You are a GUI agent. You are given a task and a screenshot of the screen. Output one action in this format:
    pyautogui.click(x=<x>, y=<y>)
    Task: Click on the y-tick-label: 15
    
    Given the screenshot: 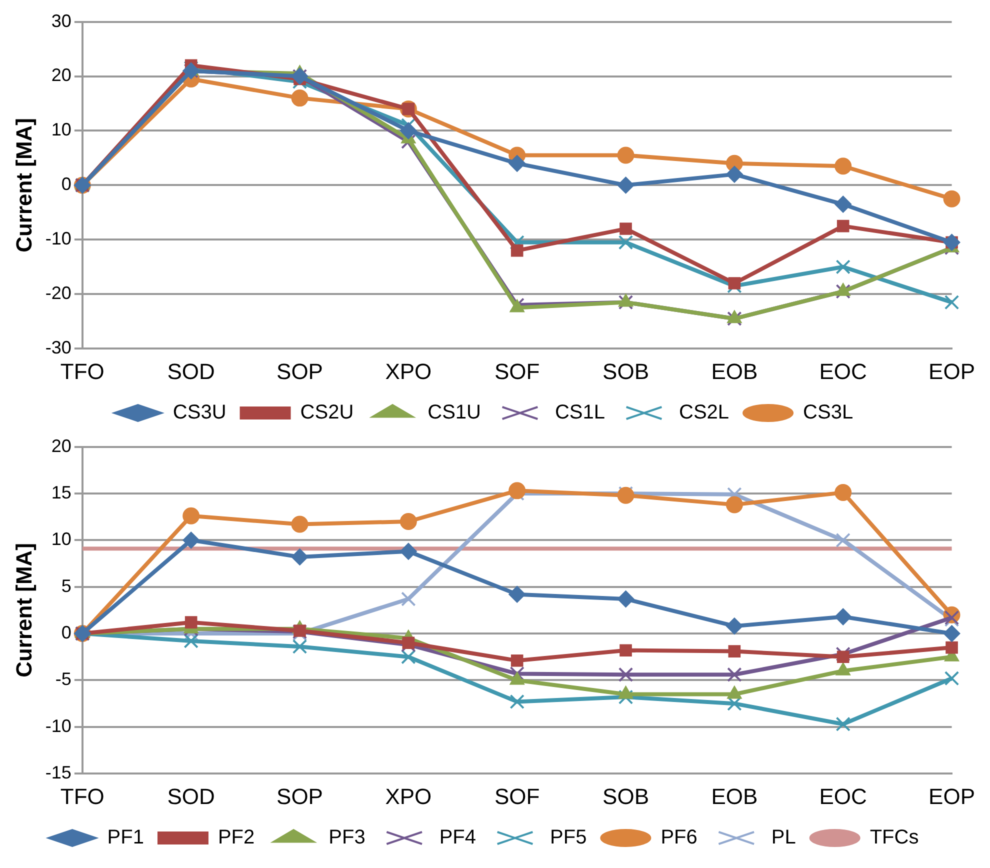 What is the action you would take?
    pyautogui.click(x=61, y=492)
    